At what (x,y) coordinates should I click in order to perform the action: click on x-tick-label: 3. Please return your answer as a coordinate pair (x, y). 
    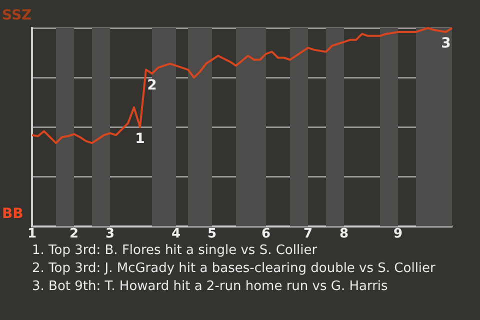
    Looking at the image, I should click on (110, 234).